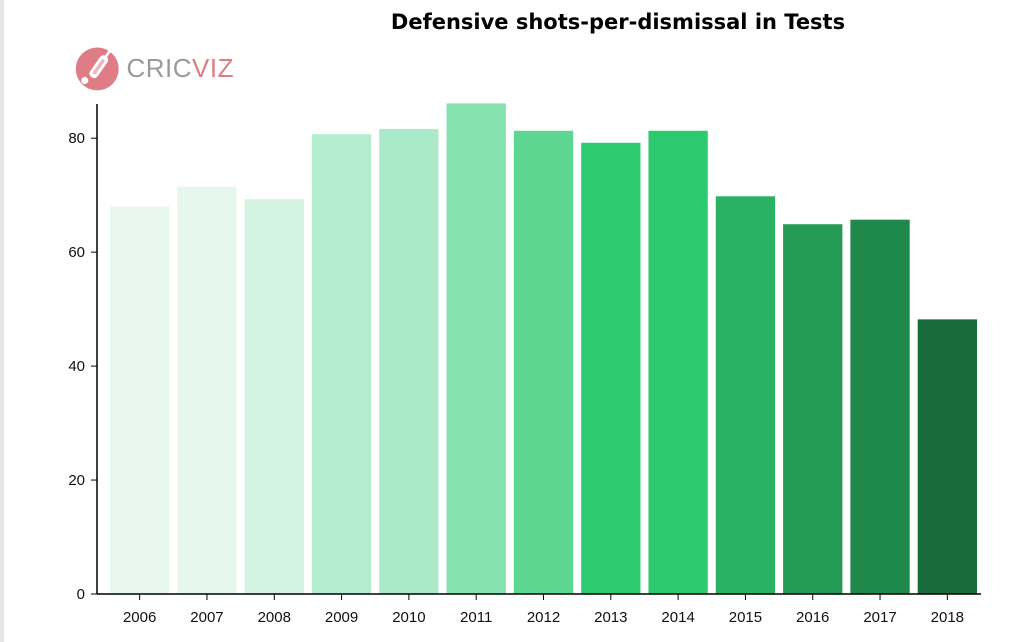  I want to click on x-tick-label: 2015, so click(745, 617).